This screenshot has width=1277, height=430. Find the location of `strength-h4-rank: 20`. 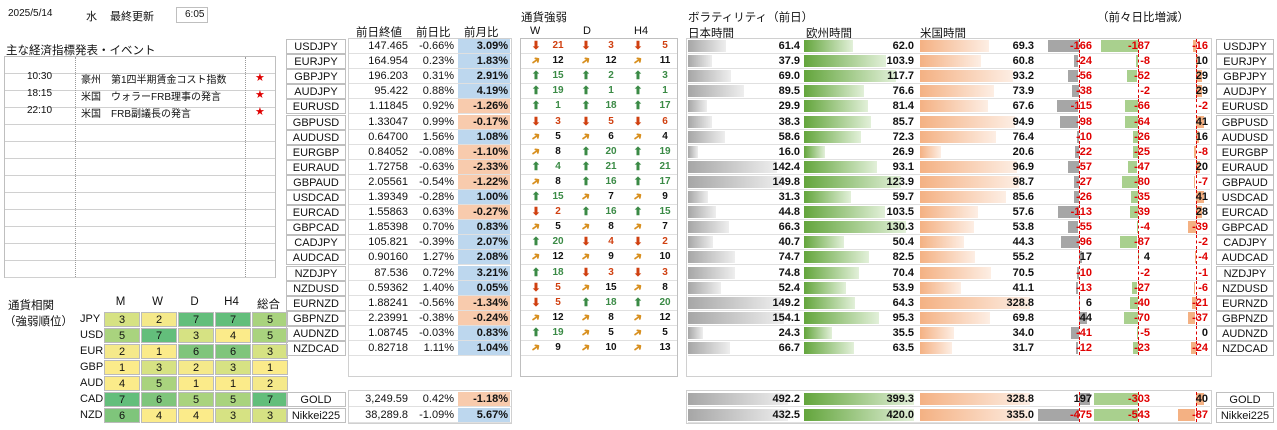

strength-h4-rank: 20 is located at coordinates (665, 302).